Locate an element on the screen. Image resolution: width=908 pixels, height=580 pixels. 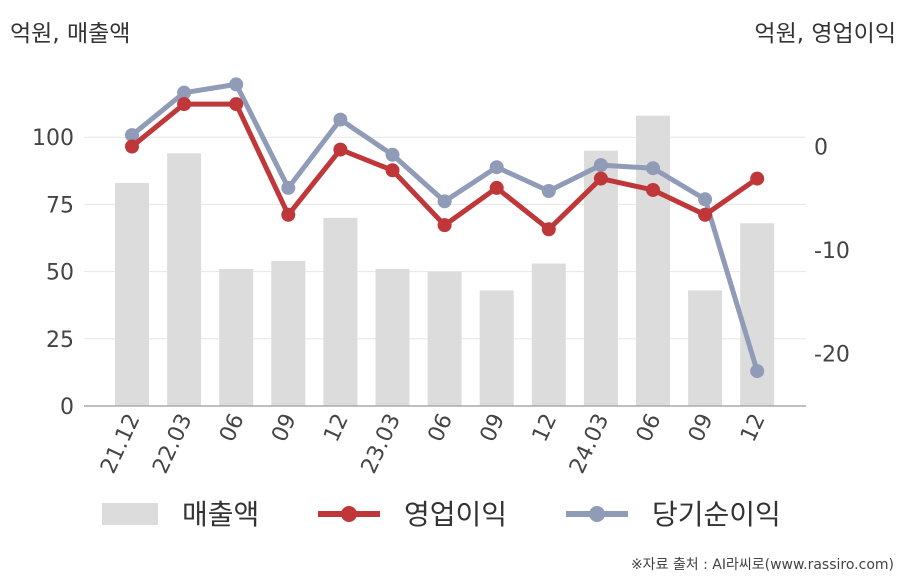
right-axis-tick: -10 is located at coordinates (832, 251).